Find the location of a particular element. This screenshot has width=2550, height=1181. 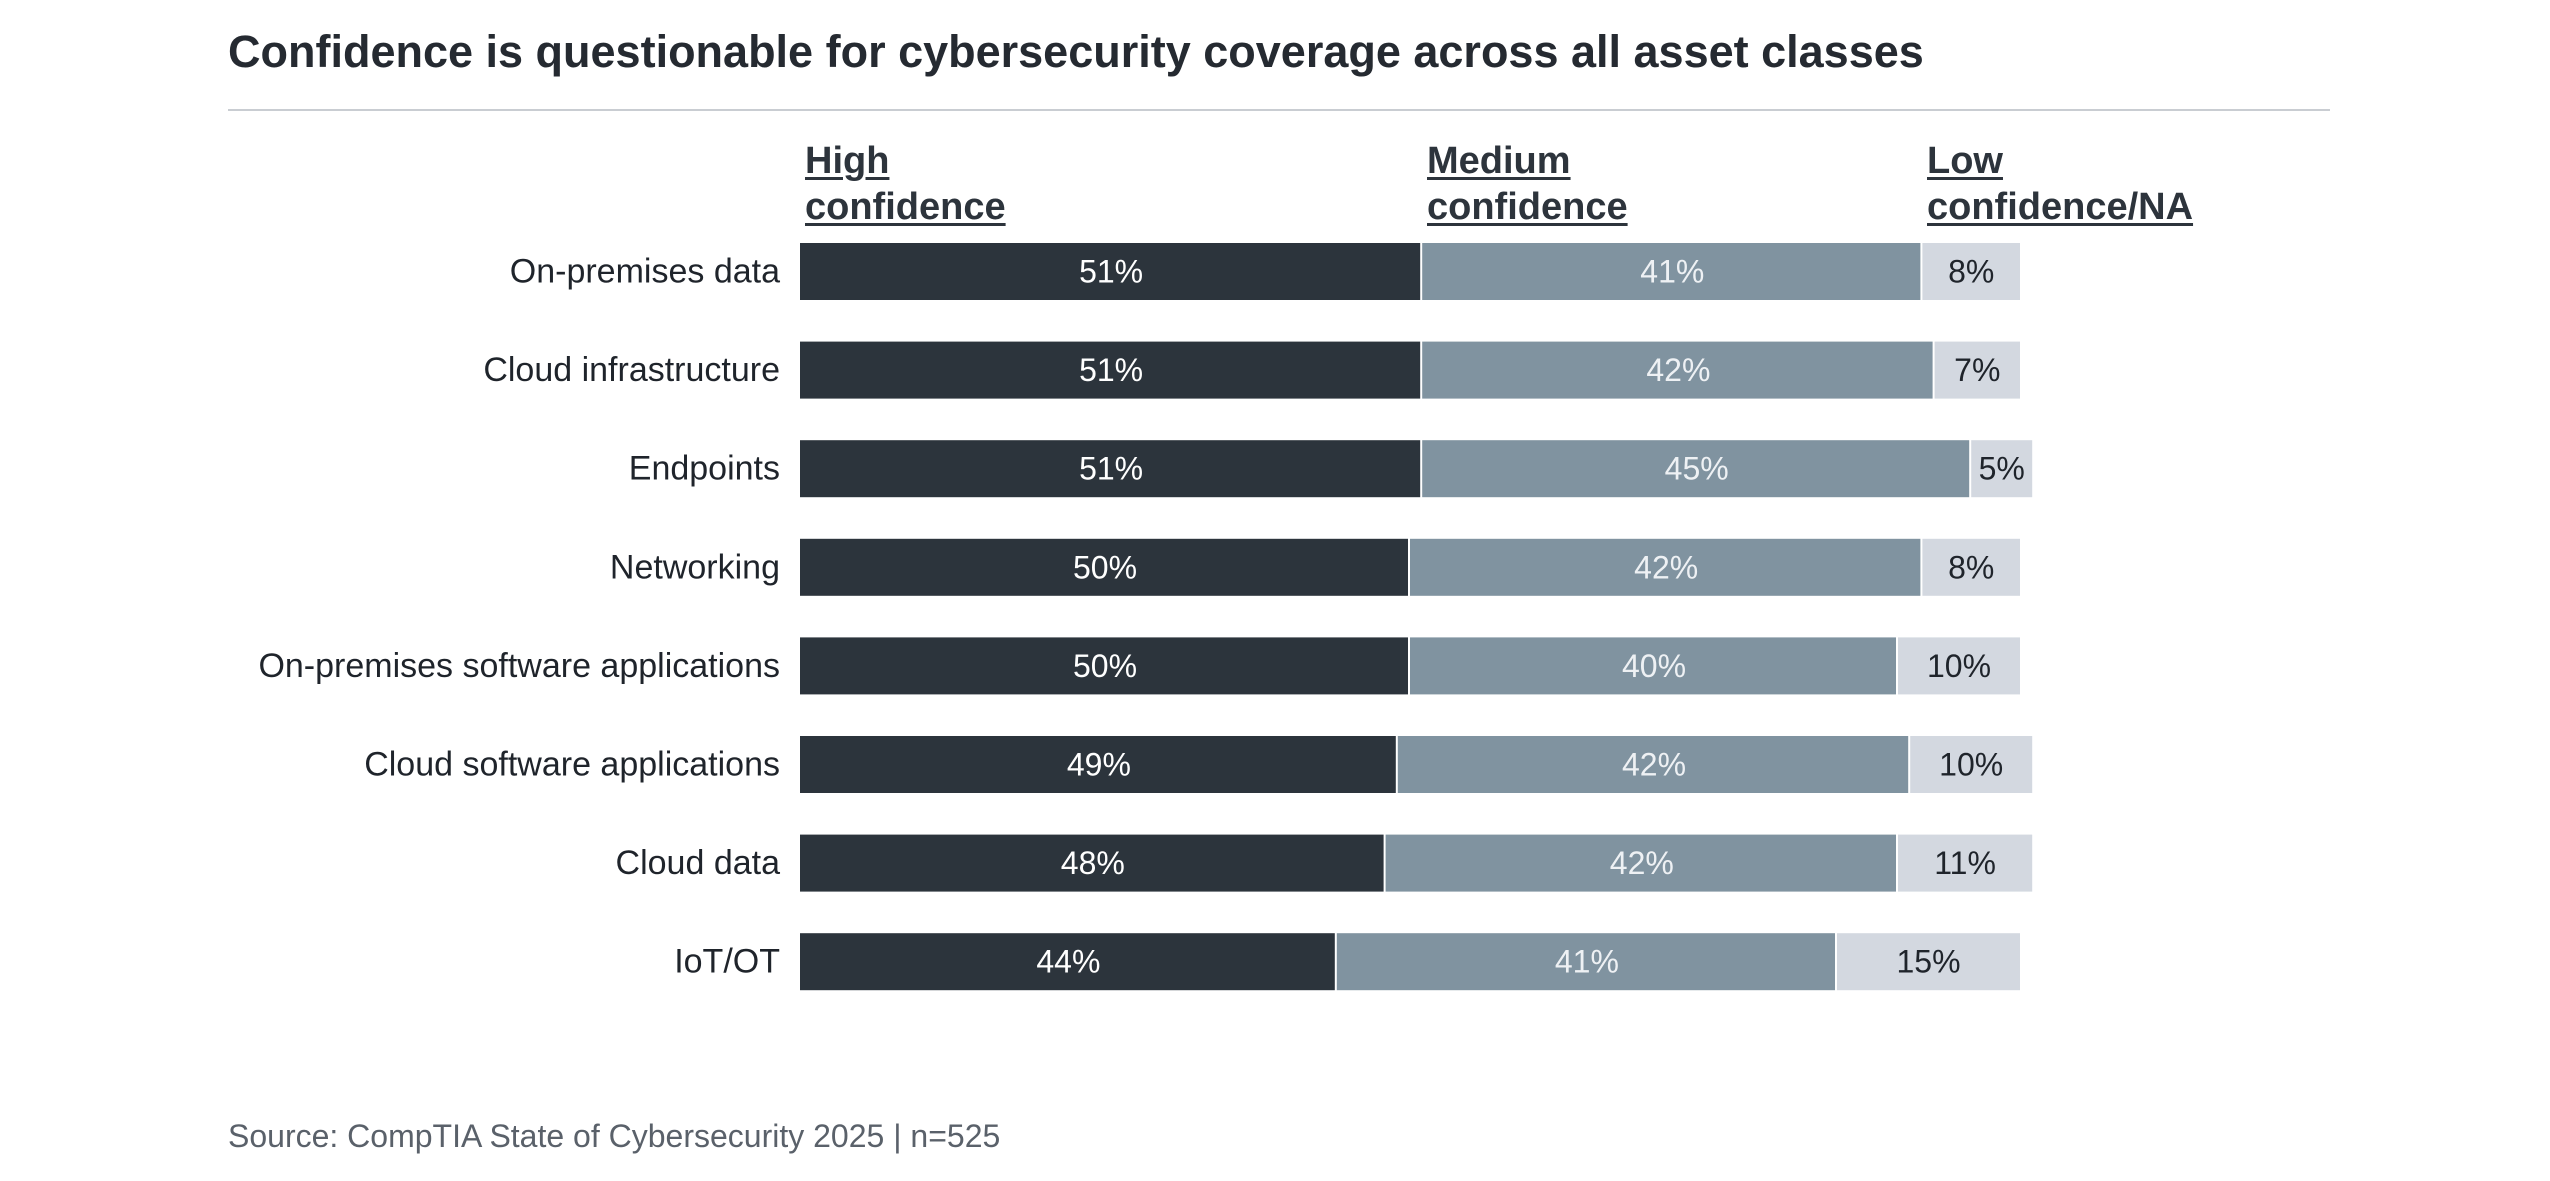

legend-low-line2: confidence/NA is located at coordinates (2060, 207).